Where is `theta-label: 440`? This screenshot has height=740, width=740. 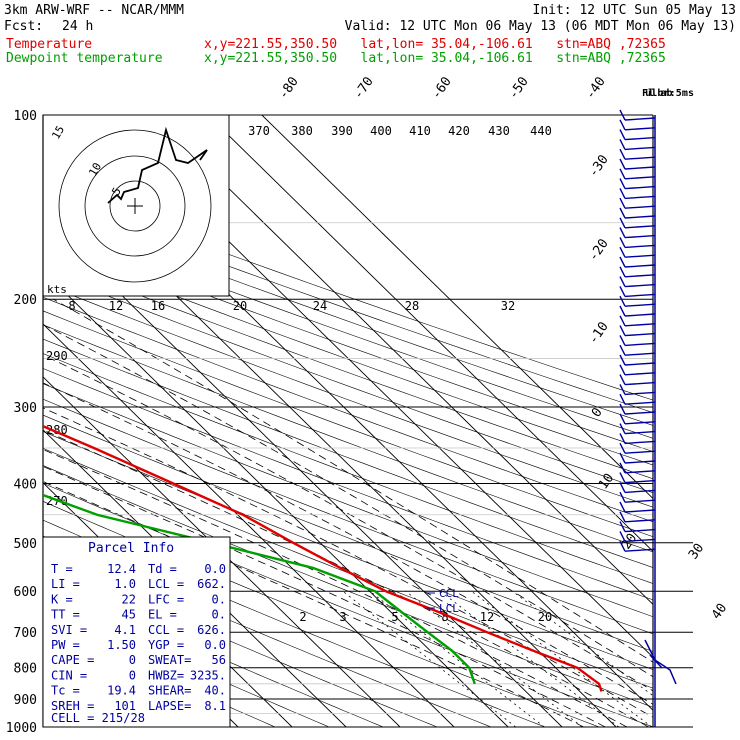
theta-label: 440 is located at coordinates (541, 131).